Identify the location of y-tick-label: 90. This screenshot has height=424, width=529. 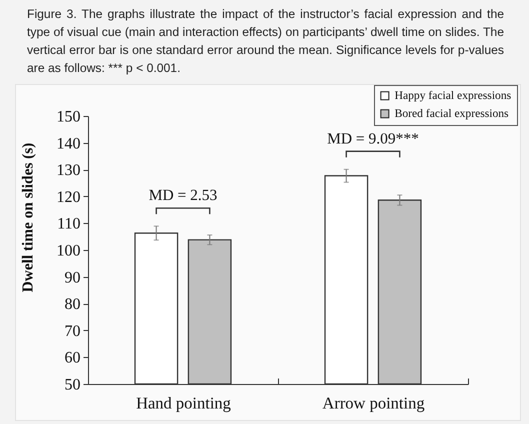
(72, 277).